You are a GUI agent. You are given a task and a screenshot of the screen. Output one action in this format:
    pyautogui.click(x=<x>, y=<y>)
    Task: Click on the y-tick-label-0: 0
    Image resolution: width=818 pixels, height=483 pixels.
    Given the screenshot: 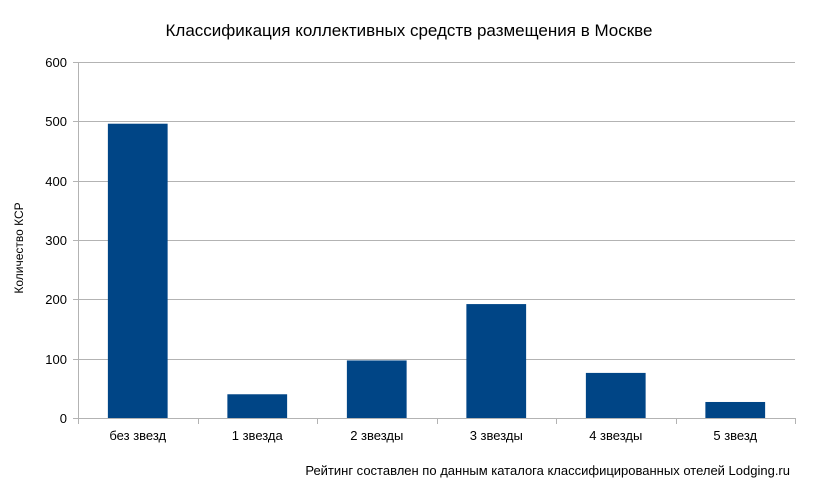 What is the action you would take?
    pyautogui.click(x=63, y=418)
    